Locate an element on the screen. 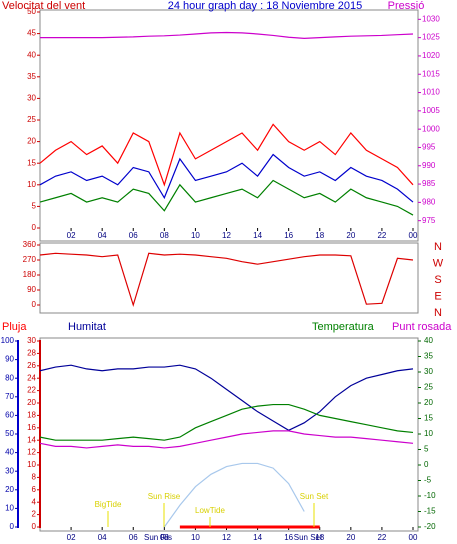 This screenshot has width=457, height=544. legend-label: Pluja is located at coordinates (14, 327).